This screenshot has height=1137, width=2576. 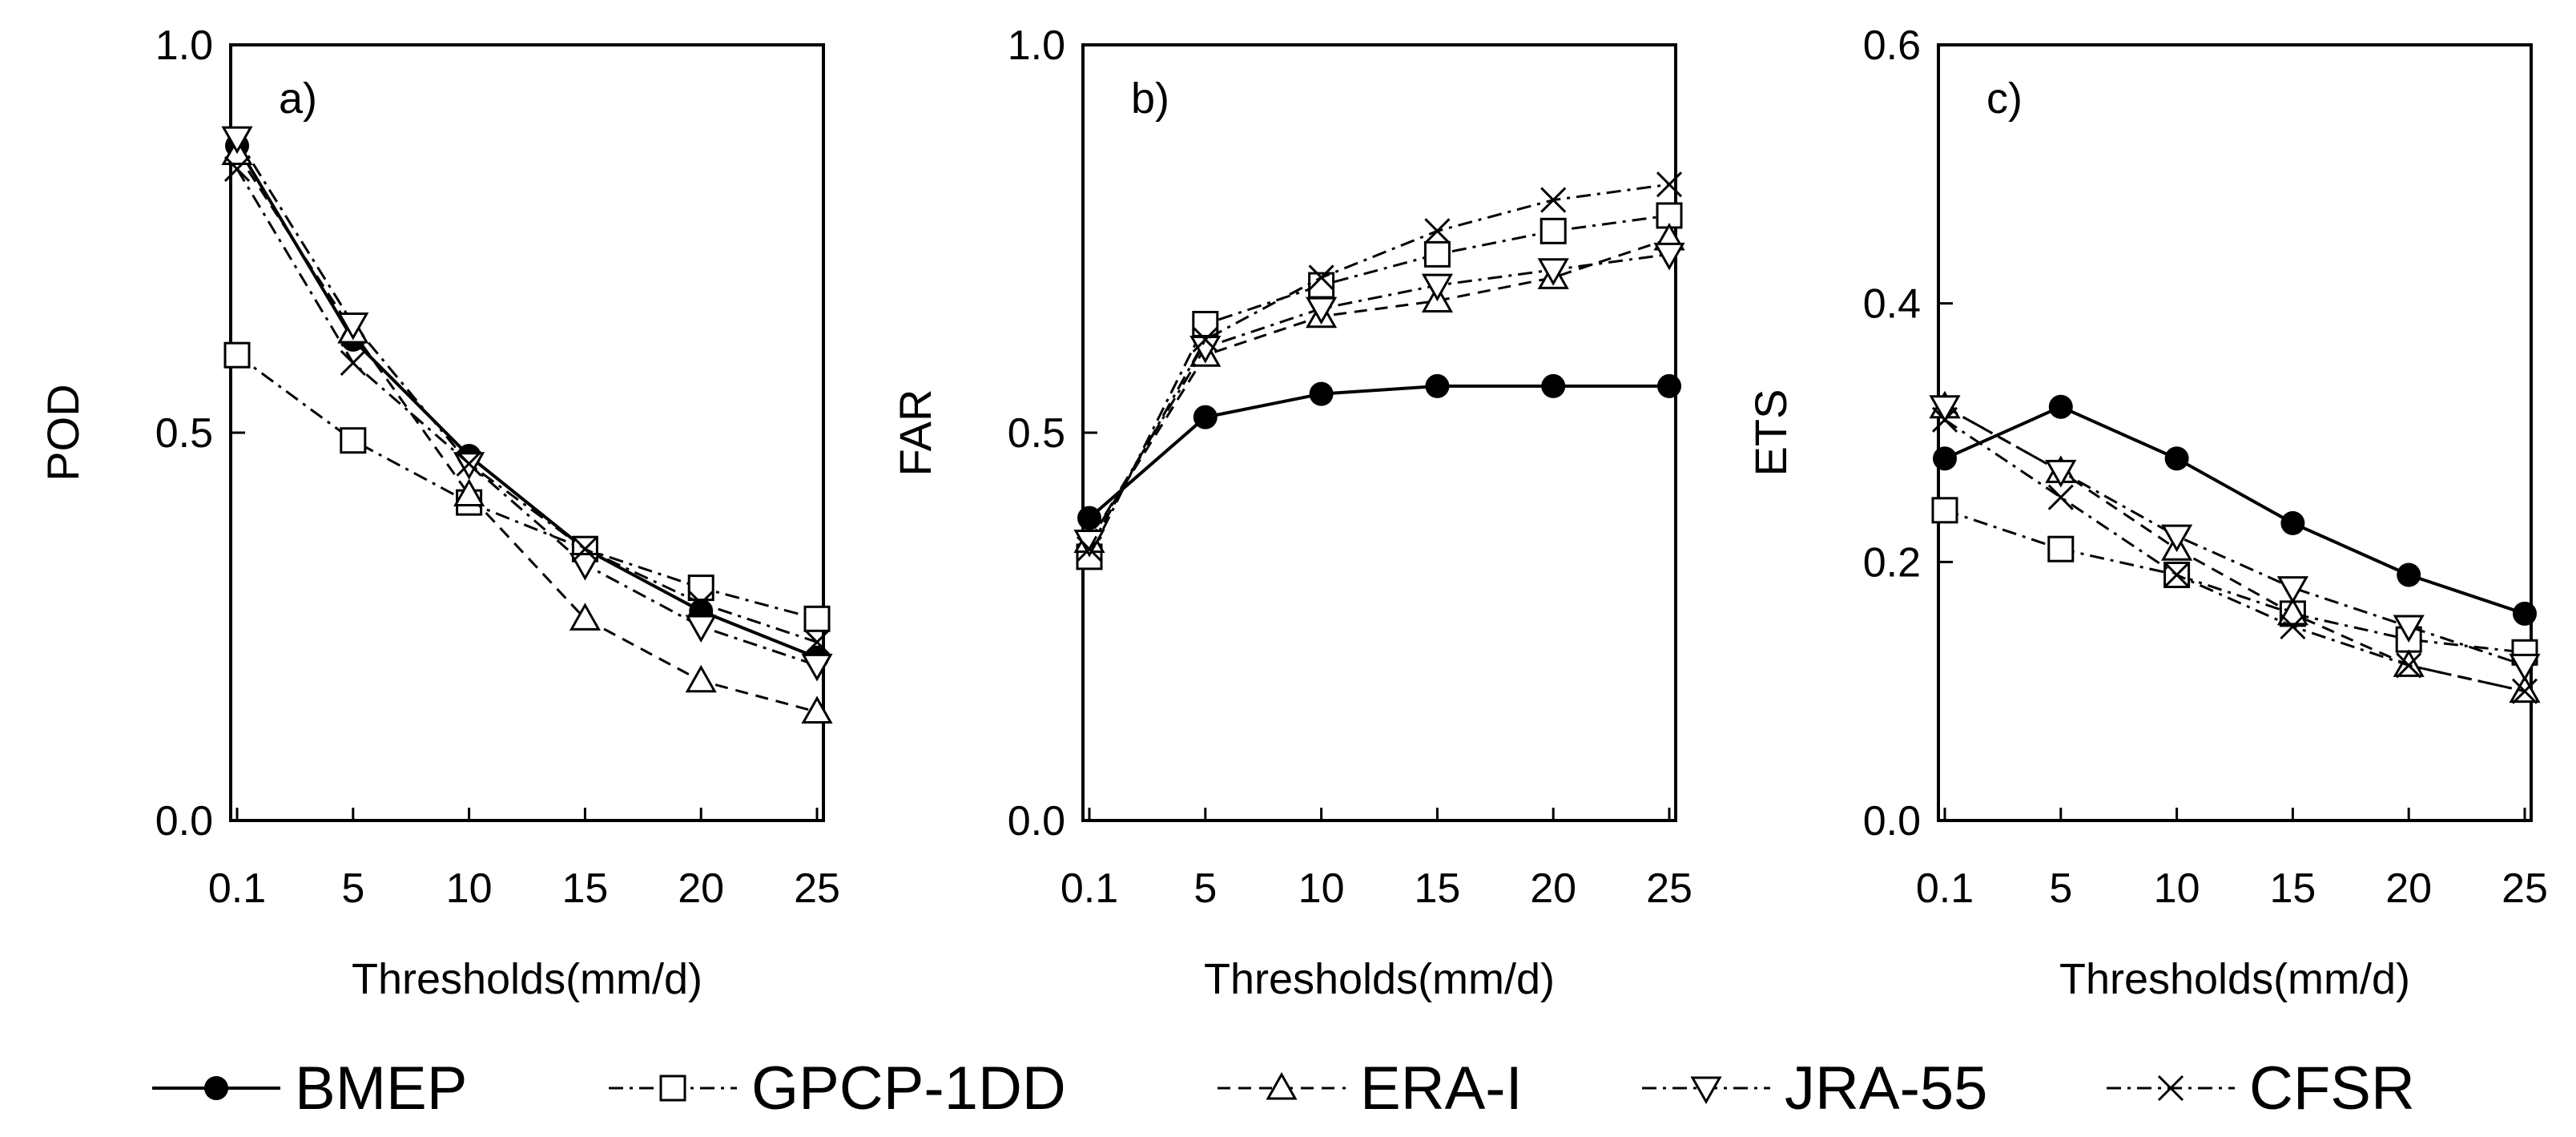 I want to click on y-axis-label: FAR, so click(x=915, y=433).